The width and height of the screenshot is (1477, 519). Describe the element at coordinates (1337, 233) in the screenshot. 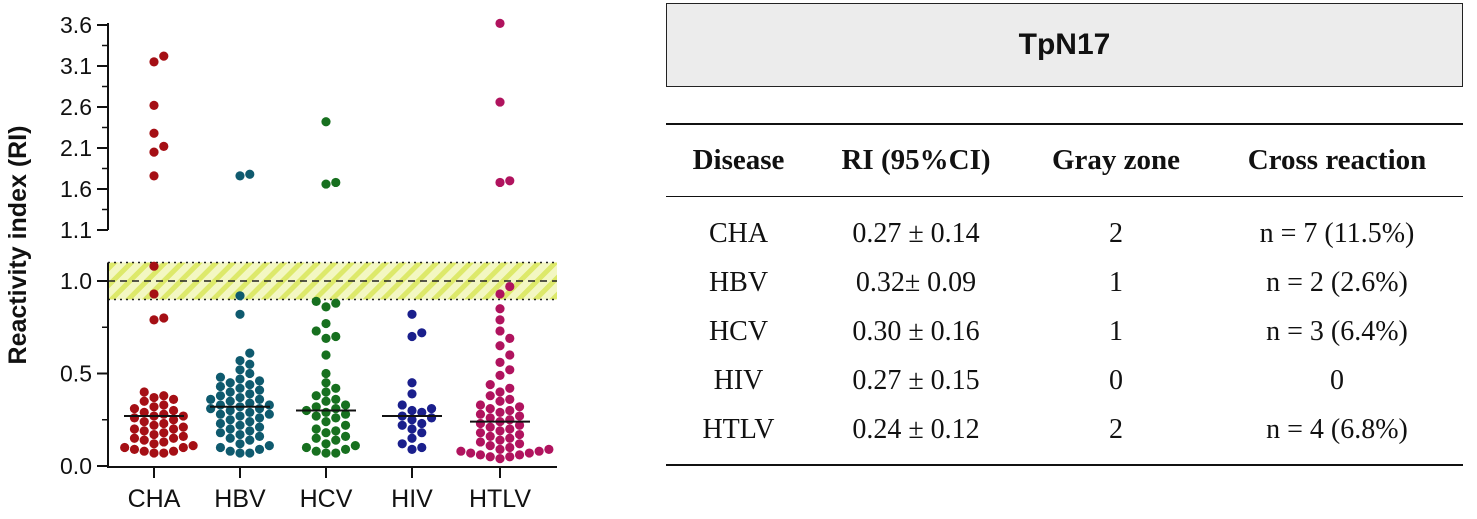

I see `cell-cross-reaction: n = 7 (11.5%)` at that location.